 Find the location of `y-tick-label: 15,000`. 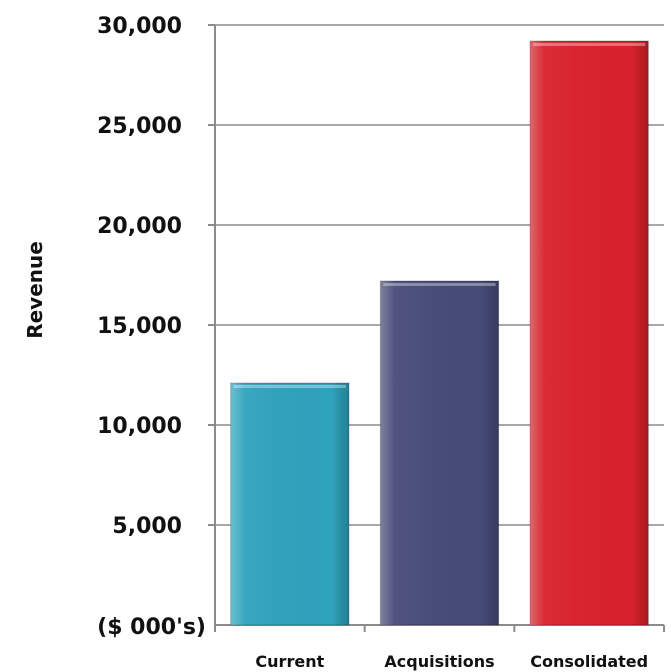

y-tick-label: 15,000 is located at coordinates (139, 326).